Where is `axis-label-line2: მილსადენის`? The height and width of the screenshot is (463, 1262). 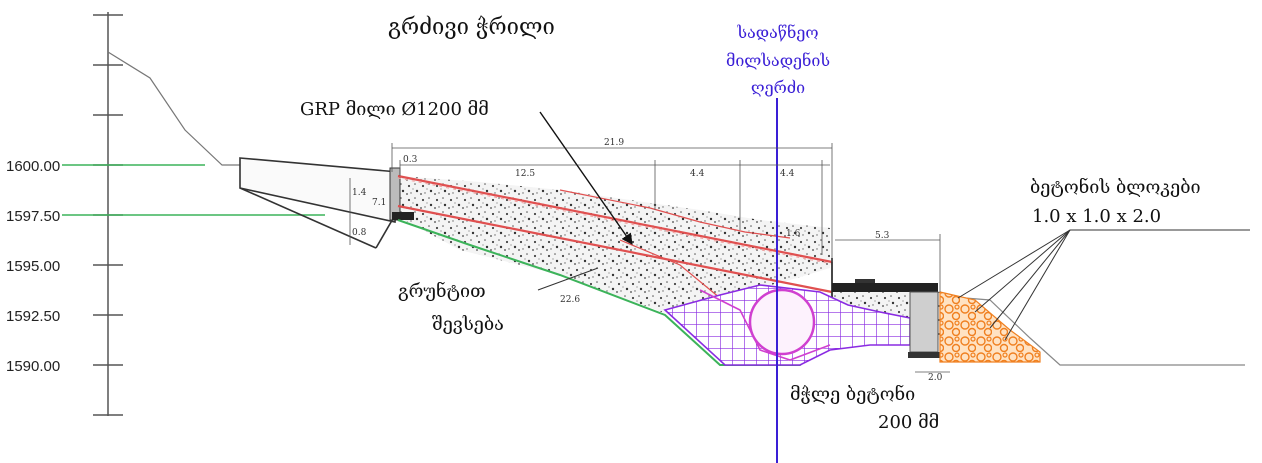 axis-label-line2: მილსადენის is located at coordinates (778, 60).